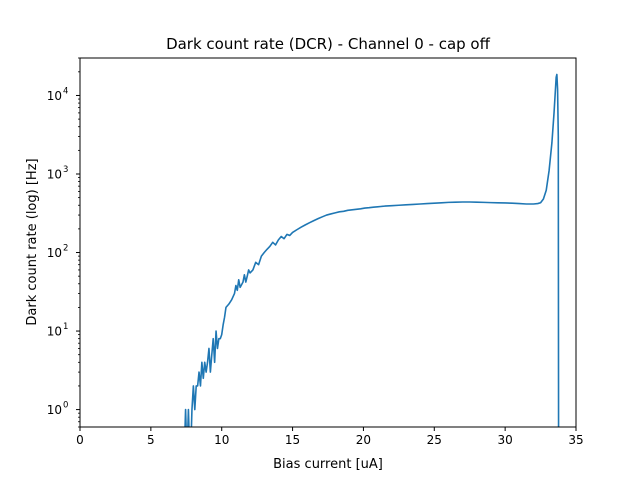 The image size is (640, 480). Describe the element at coordinates (65, 327) in the screenshot. I see `y-tick-exponent: 1` at that location.